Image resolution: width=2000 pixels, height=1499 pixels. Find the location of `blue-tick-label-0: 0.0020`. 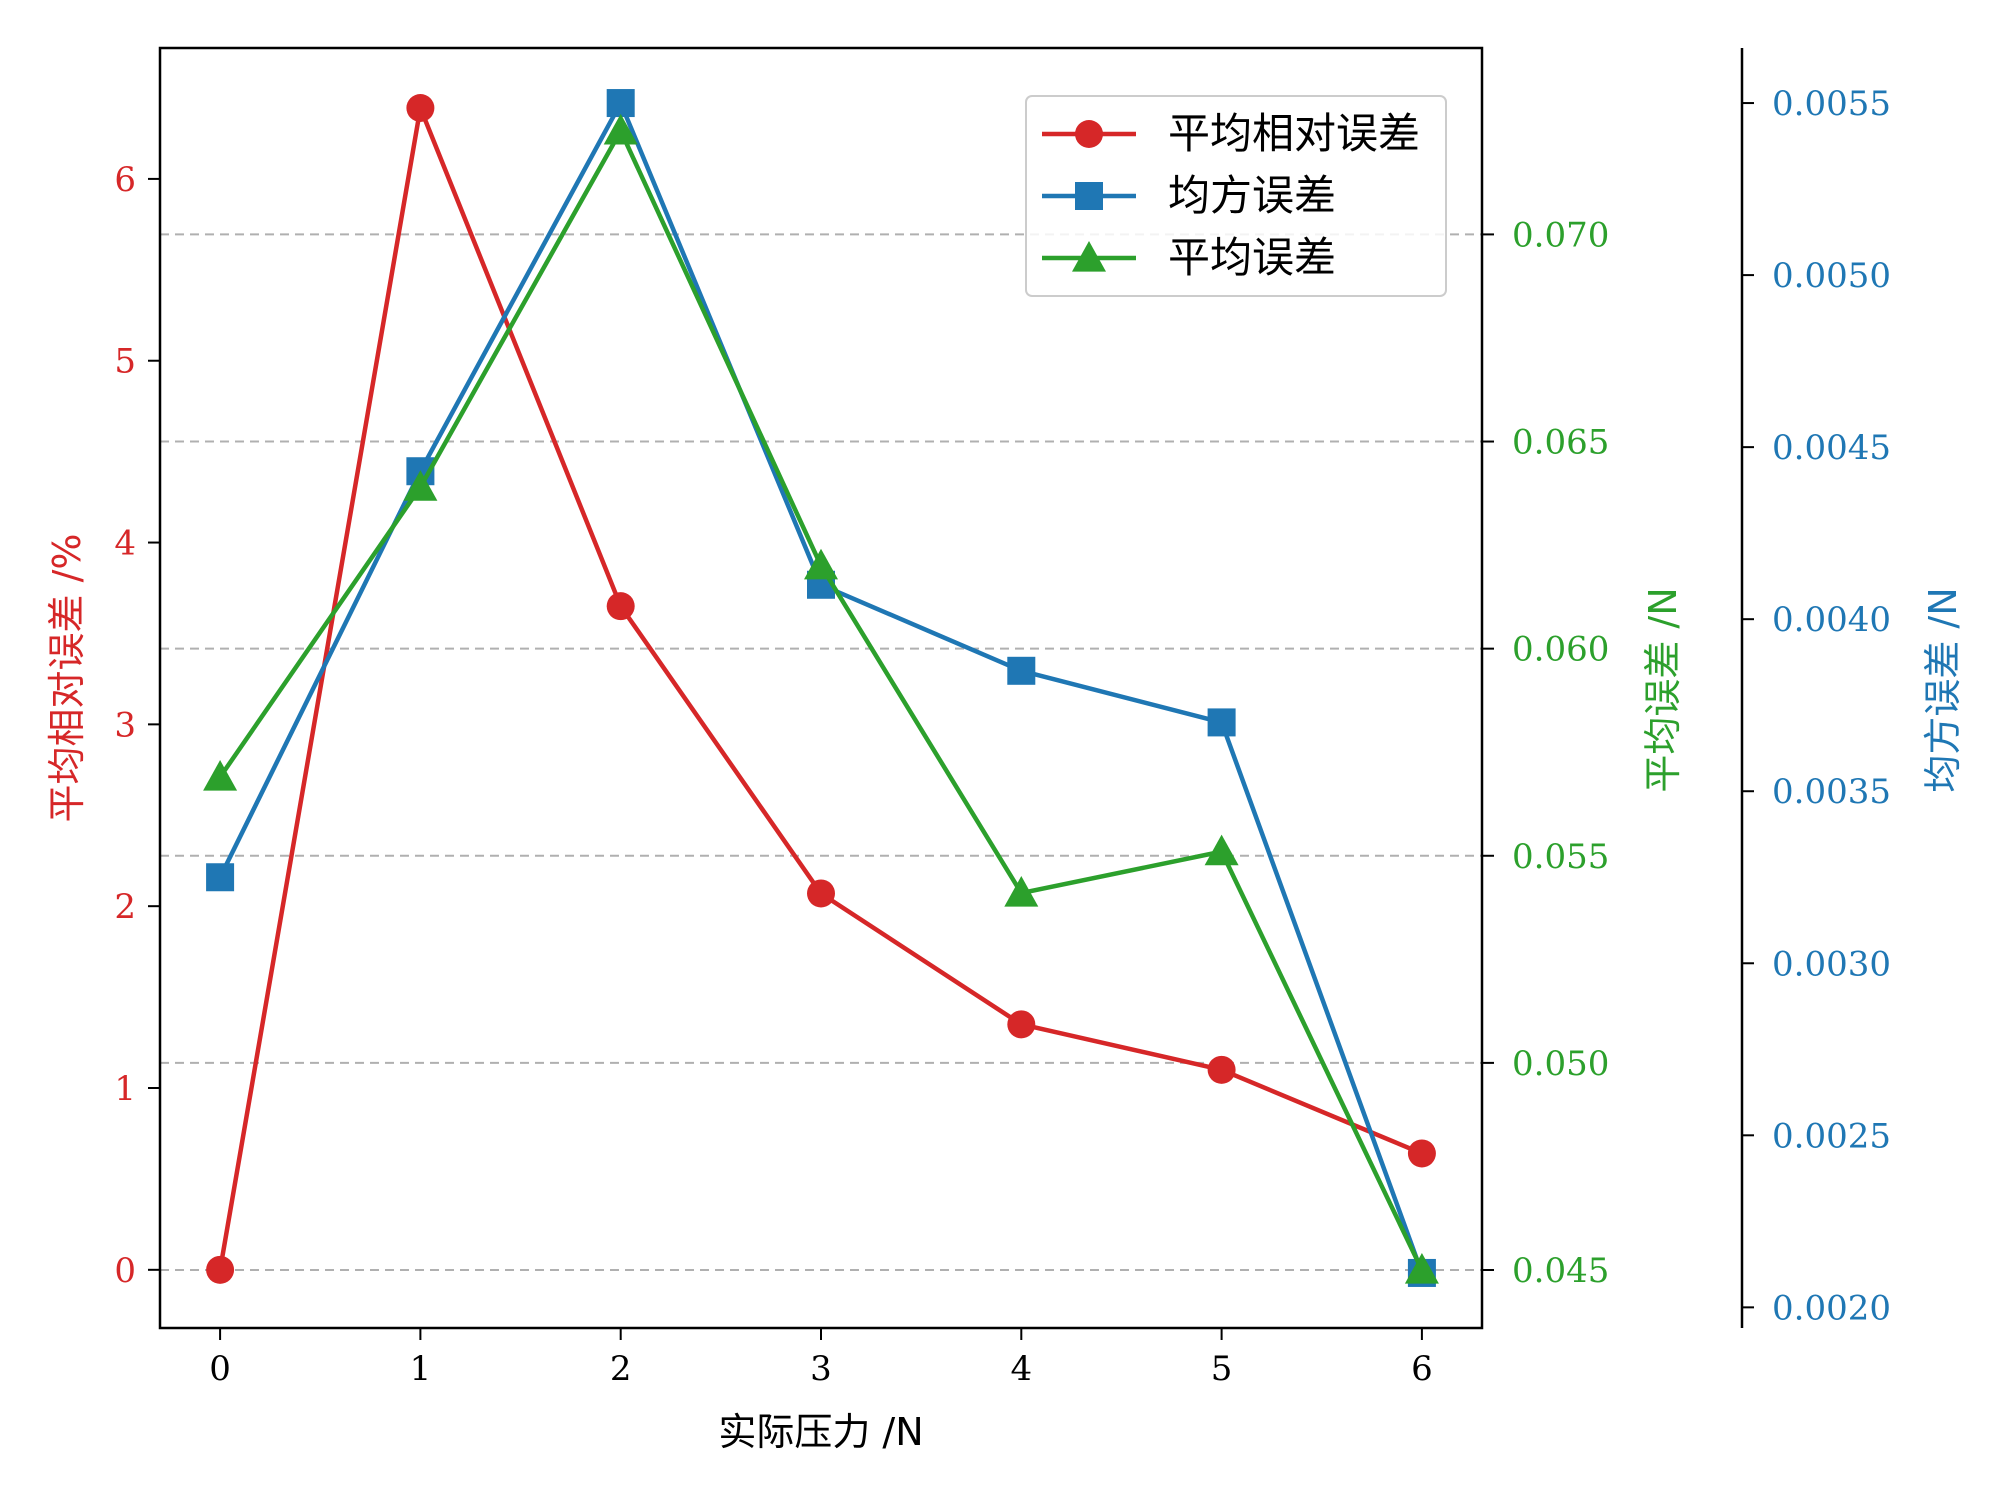

blue-tick-label-0: 0.0020 is located at coordinates (1831, 1308).